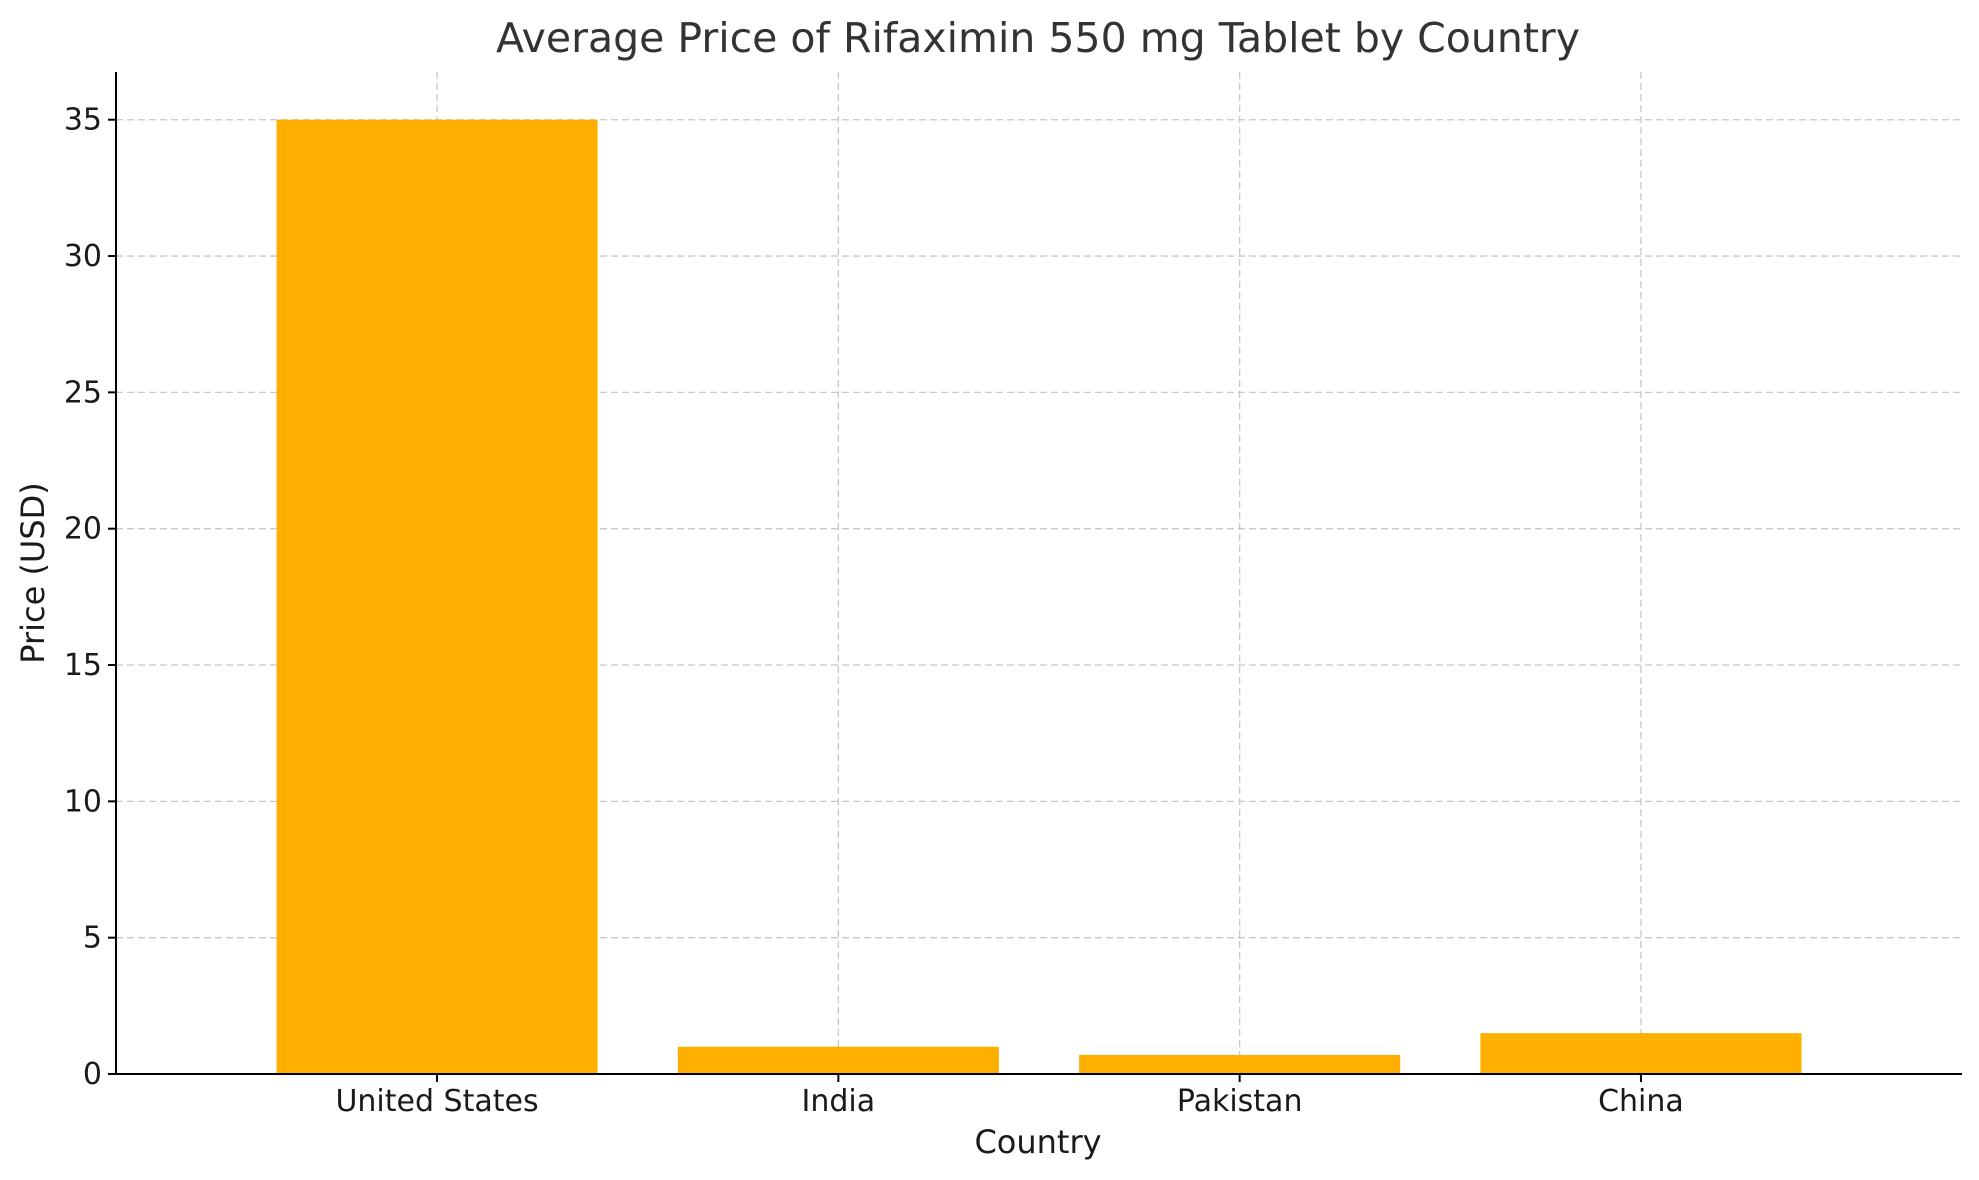 The width and height of the screenshot is (1979, 1180). Describe the element at coordinates (92, 938) in the screenshot. I see `y-tick-label: 5` at that location.